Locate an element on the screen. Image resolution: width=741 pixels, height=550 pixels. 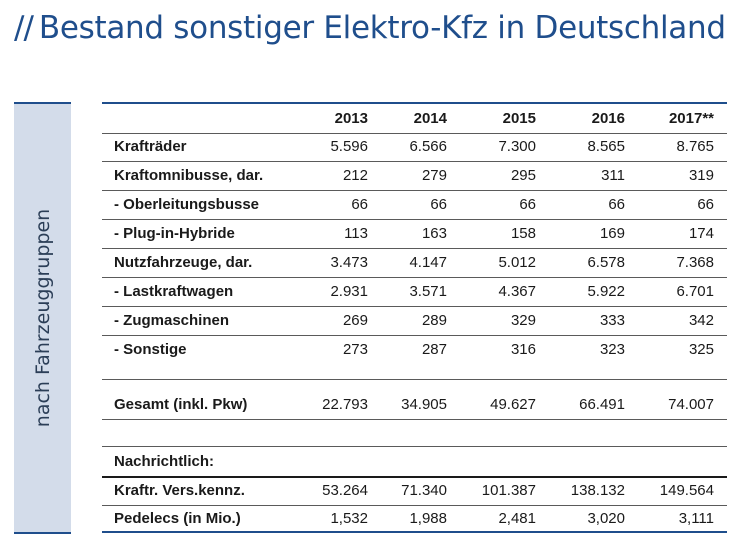
year-header: 2017** is located at coordinates (691, 118).